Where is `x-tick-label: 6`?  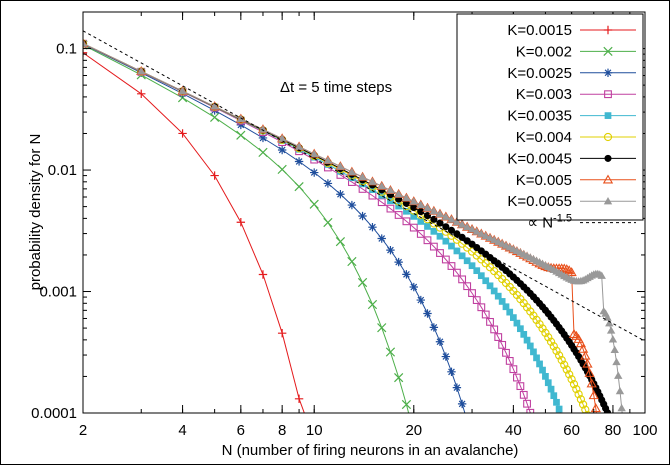 x-tick-label: 6 is located at coordinates (241, 430).